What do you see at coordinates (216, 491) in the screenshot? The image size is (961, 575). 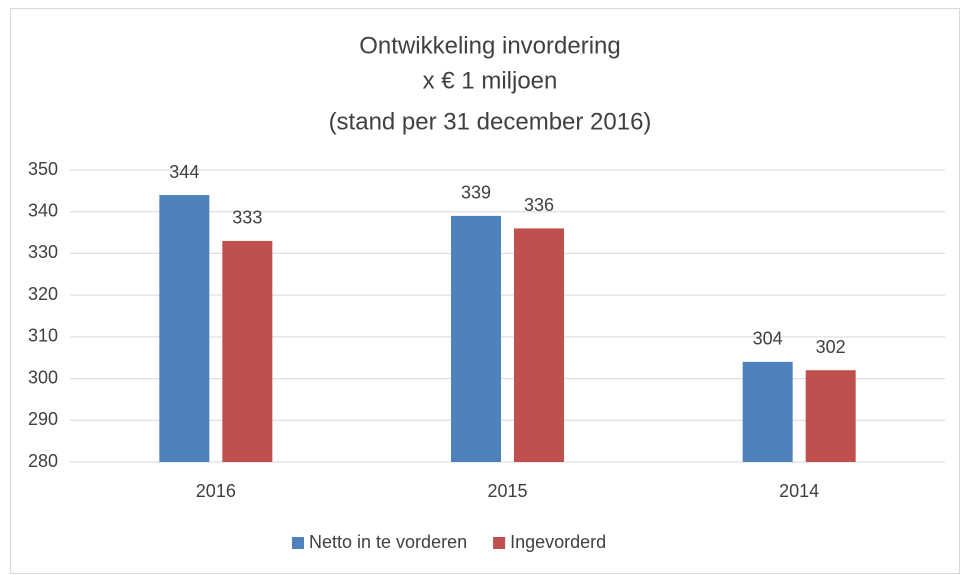 I see `x-tick-label: 2016` at bounding box center [216, 491].